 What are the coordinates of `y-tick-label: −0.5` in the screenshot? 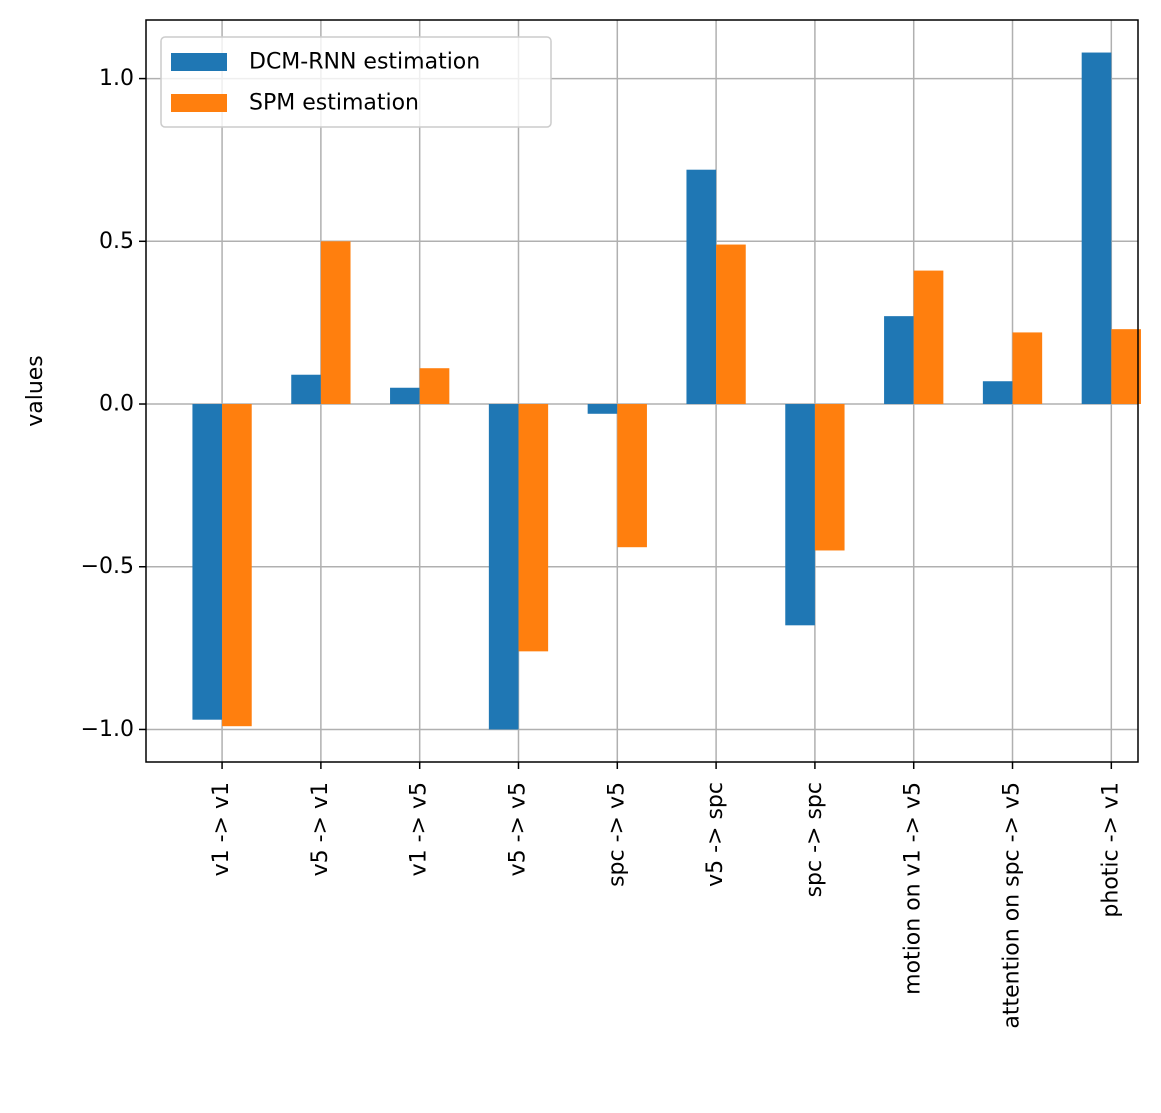 It's located at (107, 566).